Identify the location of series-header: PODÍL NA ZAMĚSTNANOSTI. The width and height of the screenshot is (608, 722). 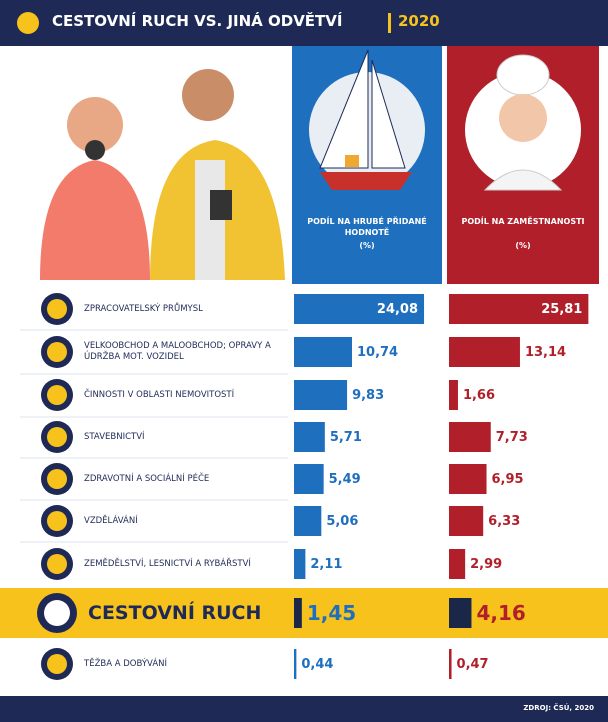
(523, 221).